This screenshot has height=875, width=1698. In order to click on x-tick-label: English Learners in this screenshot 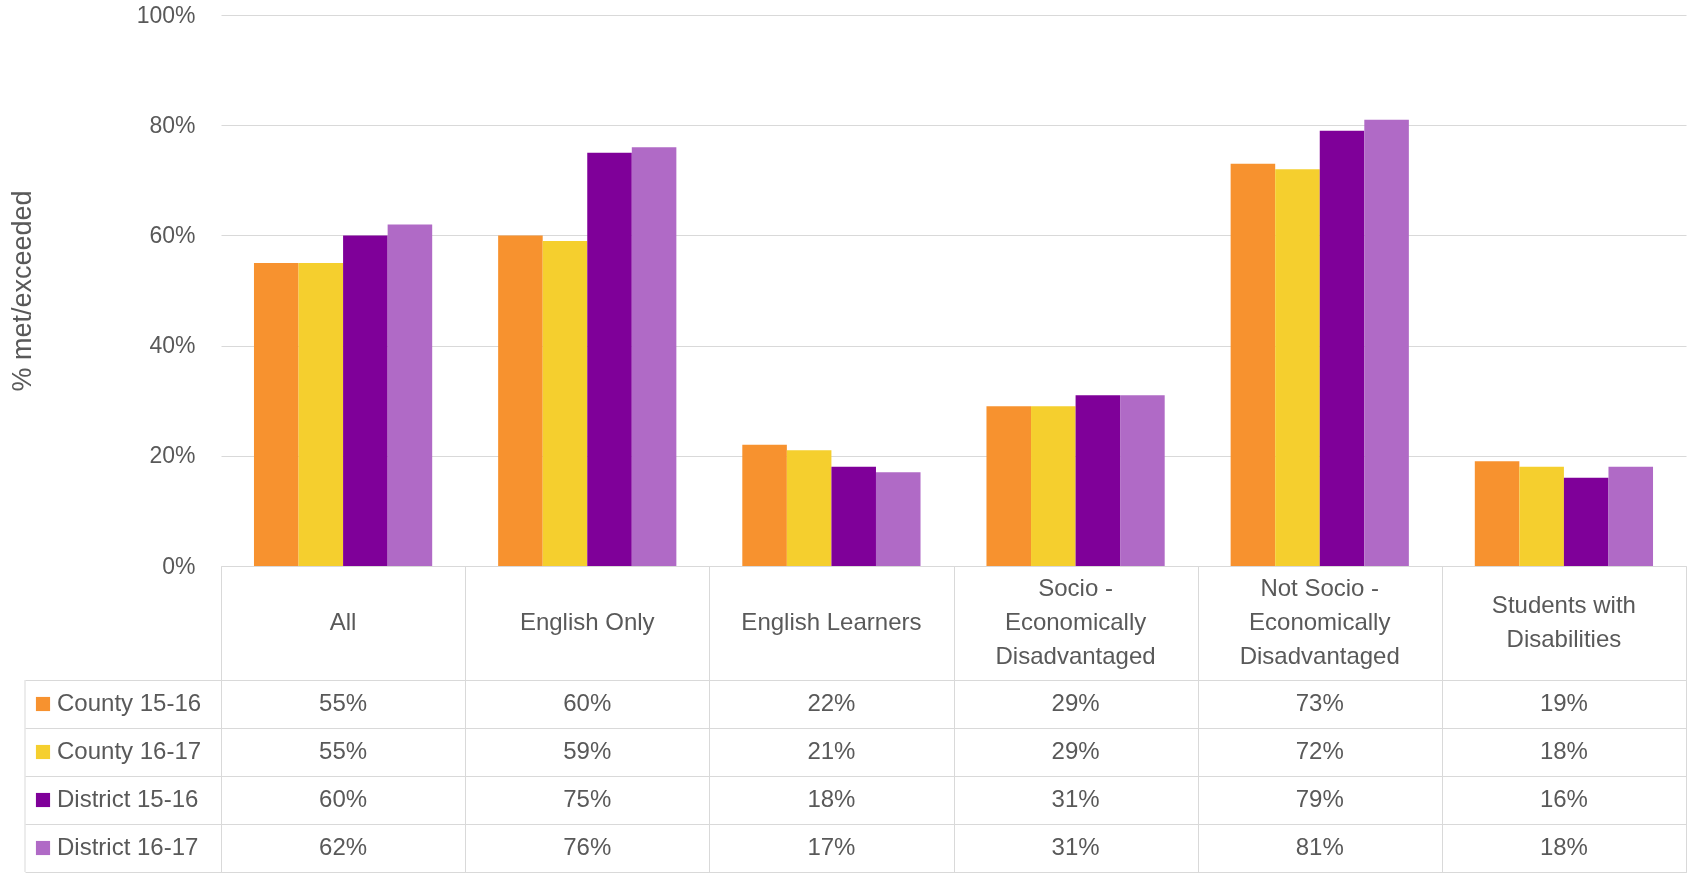, I will do `click(831, 621)`.